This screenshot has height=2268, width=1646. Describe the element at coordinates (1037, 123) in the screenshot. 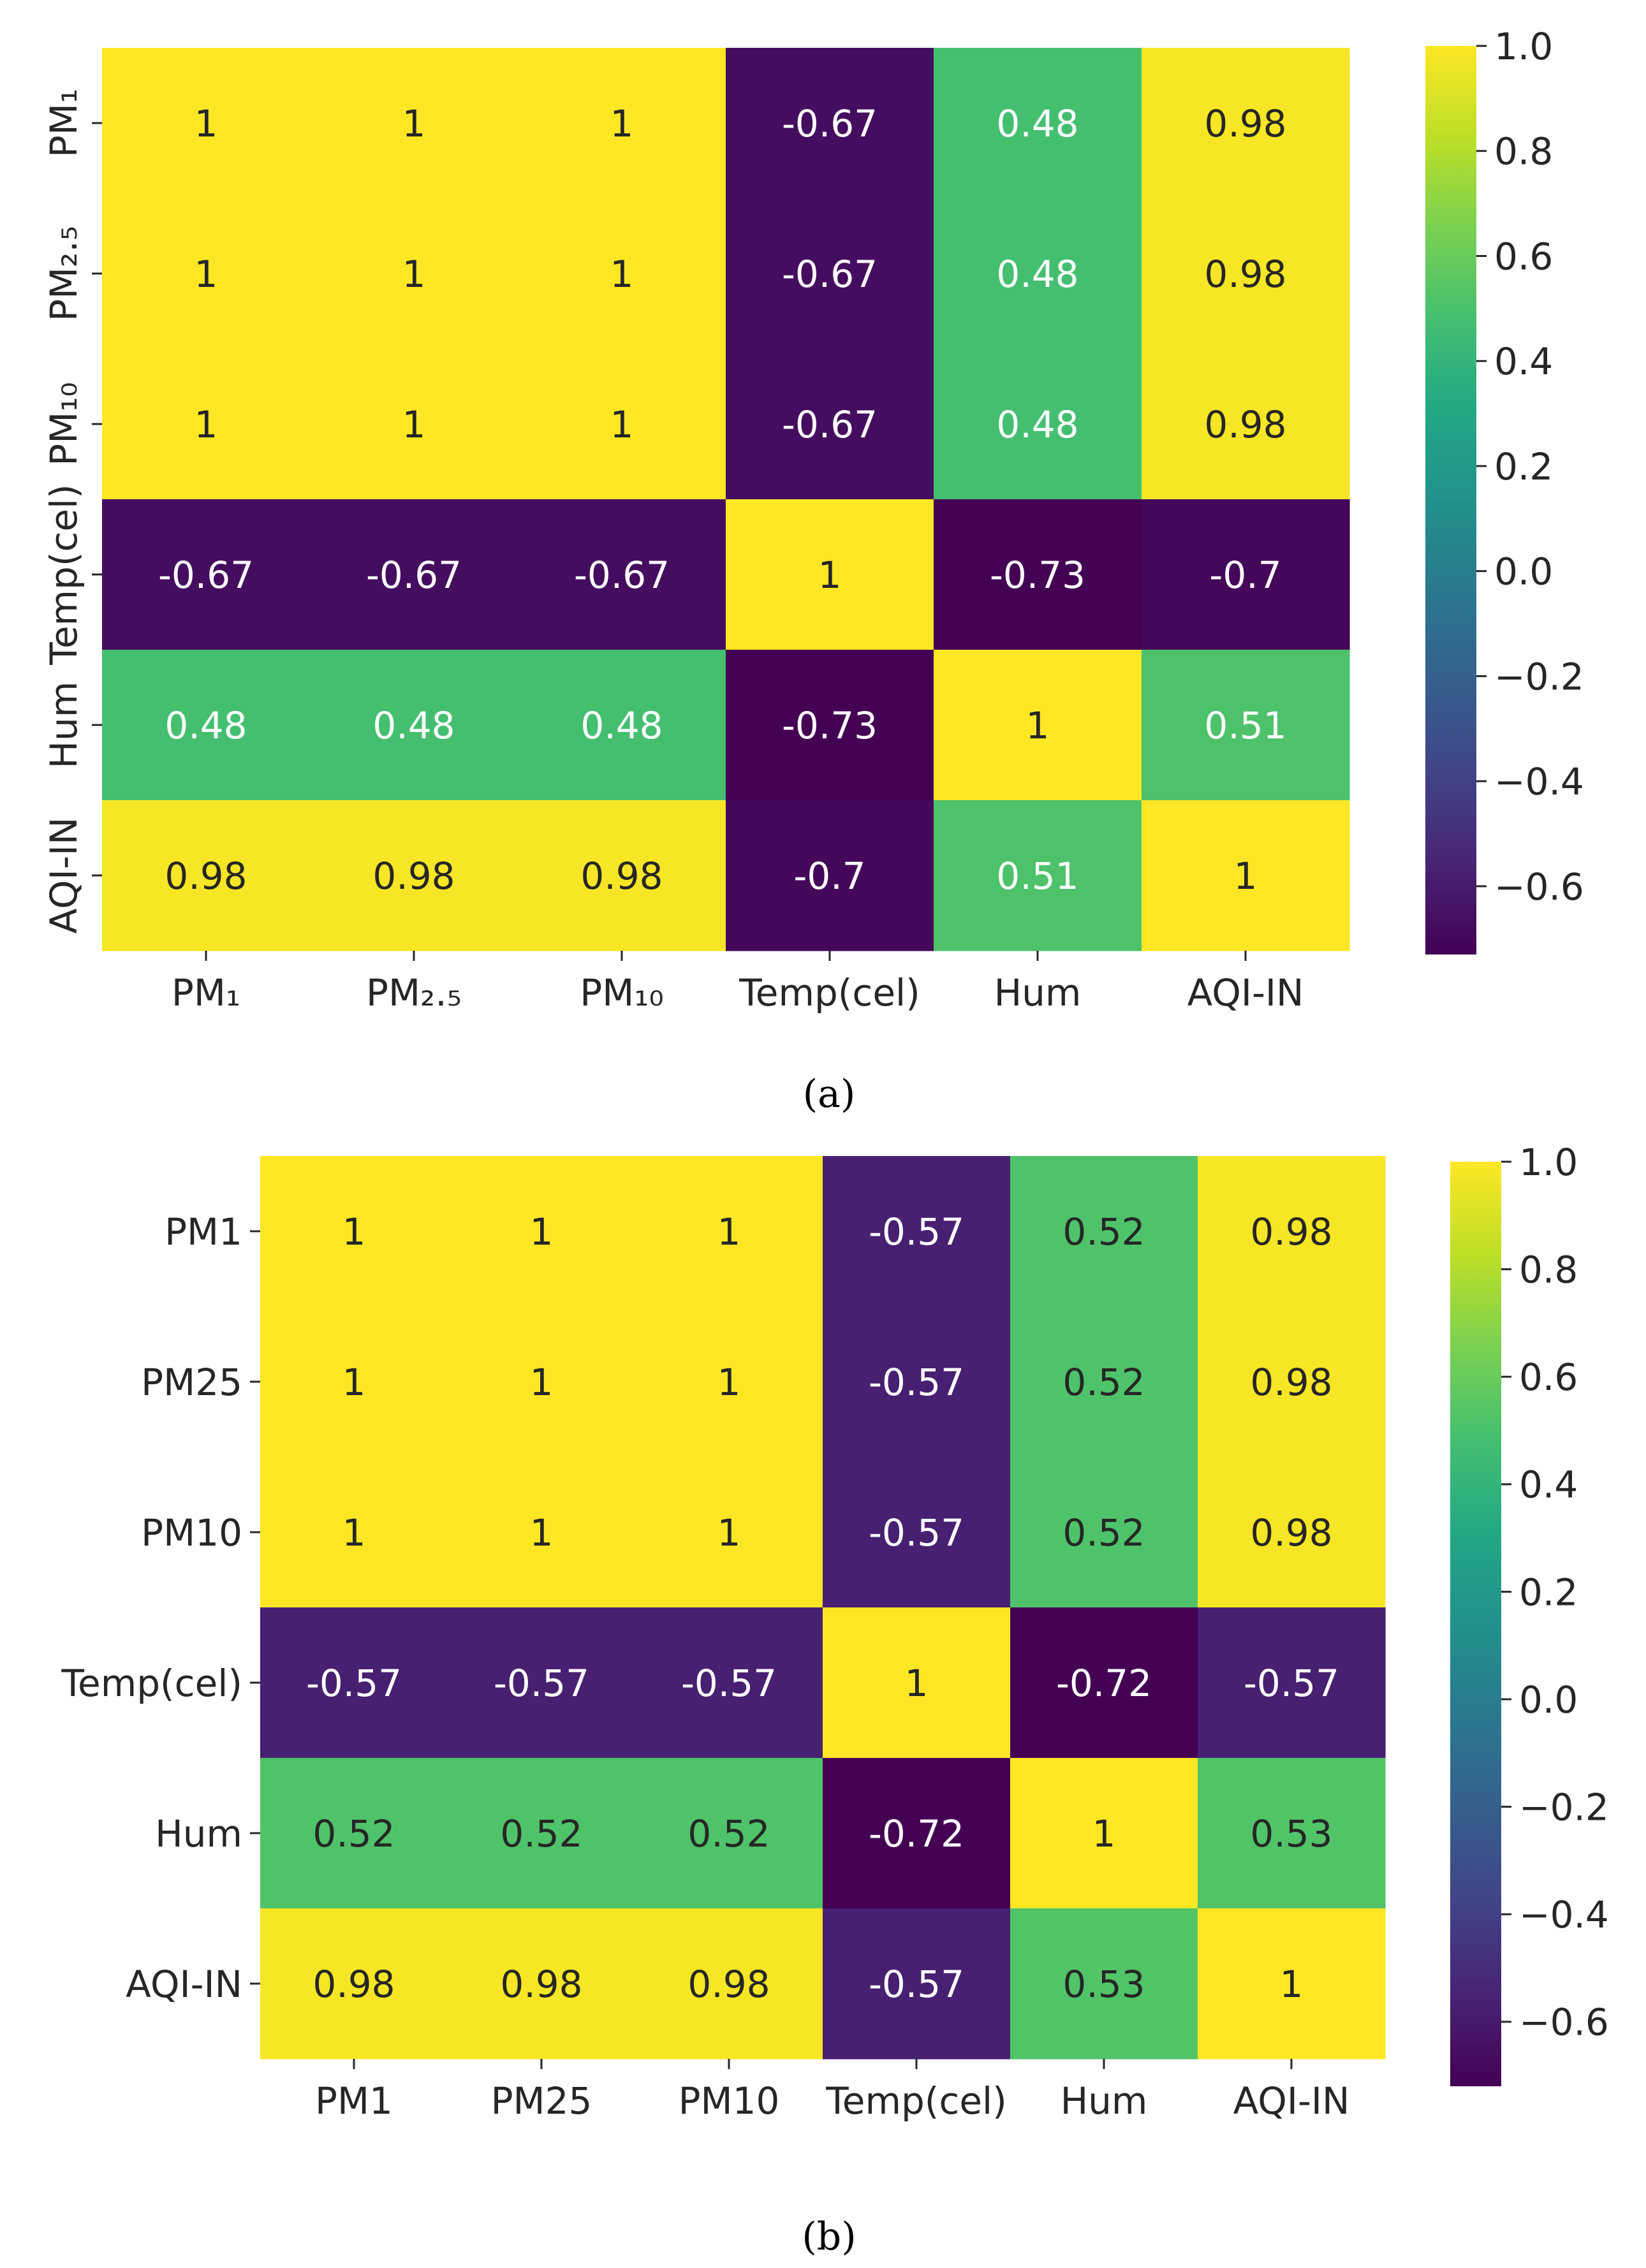

I see `cell-value-a-r0-c4: 0.48` at that location.